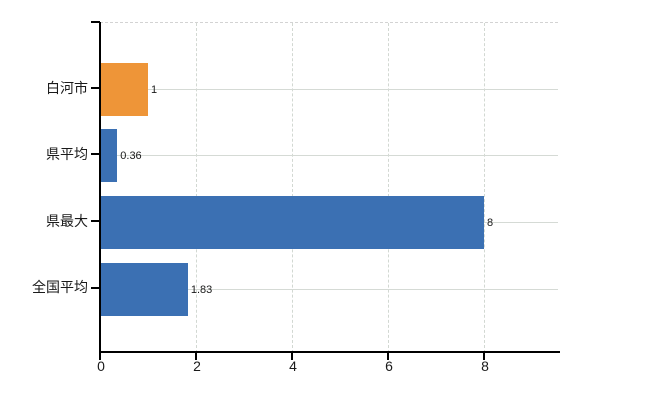 This screenshot has height=400, width=650. Describe the element at coordinates (101, 366) in the screenshot. I see `x-tick-label-0: 0` at that location.